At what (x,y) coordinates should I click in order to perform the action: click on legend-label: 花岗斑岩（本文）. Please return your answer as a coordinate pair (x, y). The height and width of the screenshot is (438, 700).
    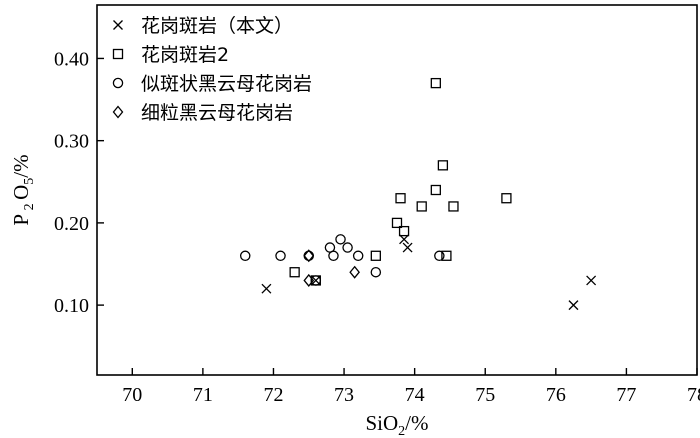
    Looking at the image, I should click on (217, 26).